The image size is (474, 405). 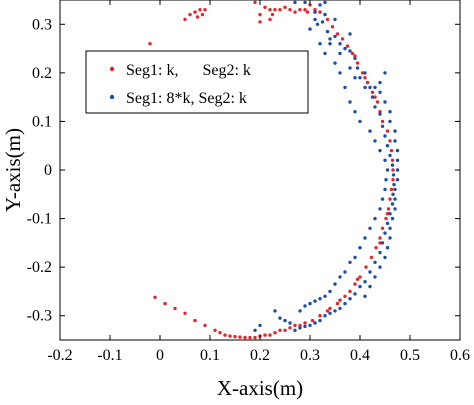 What do you see at coordinates (197, 82) in the screenshot?
I see `legend: Seg1: k, Seg2: k Seg1: 8*k, Seg2: k` at bounding box center [197, 82].